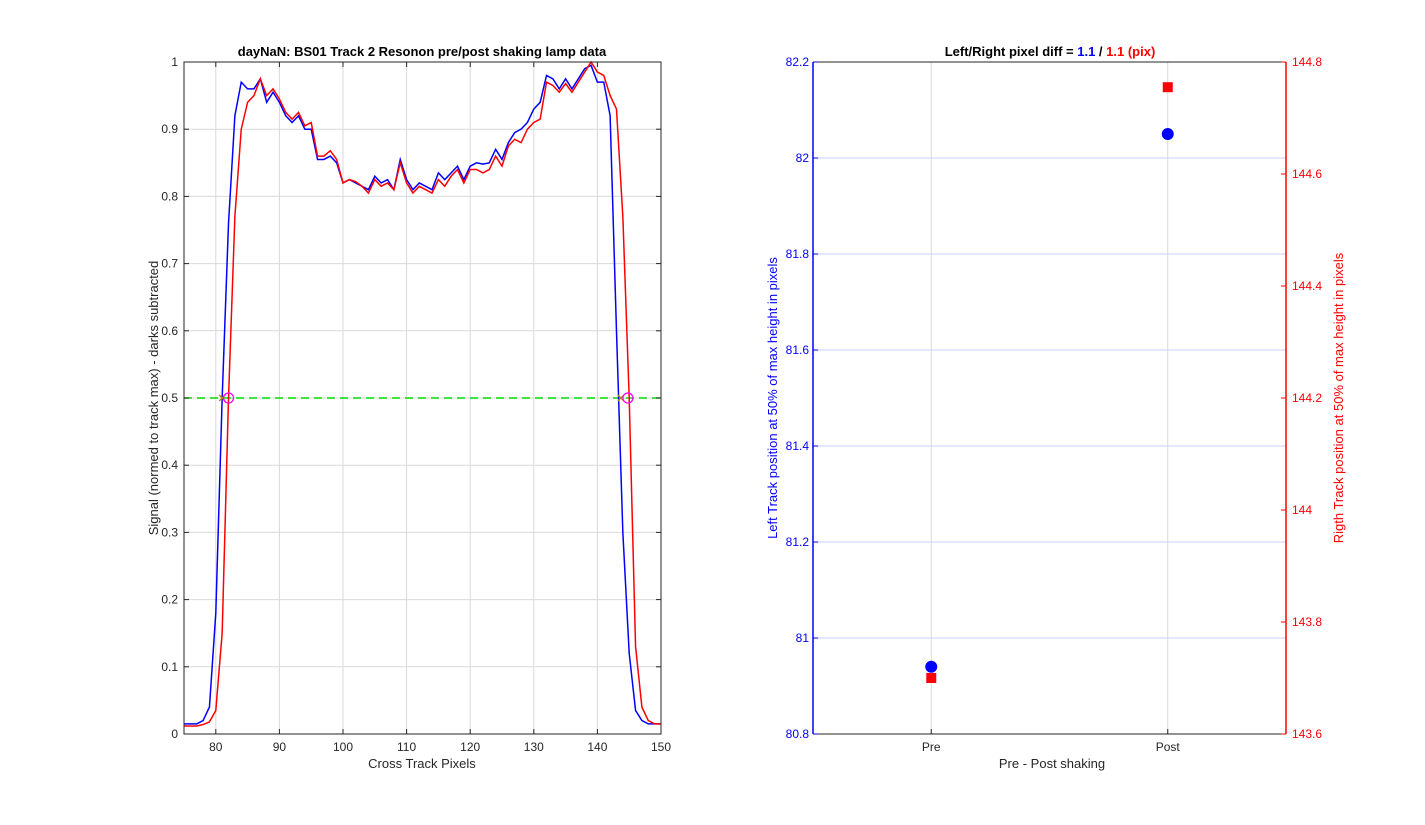 The image size is (1425, 825). I want to click on right-x-tick-label: Post, so click(1168, 747).